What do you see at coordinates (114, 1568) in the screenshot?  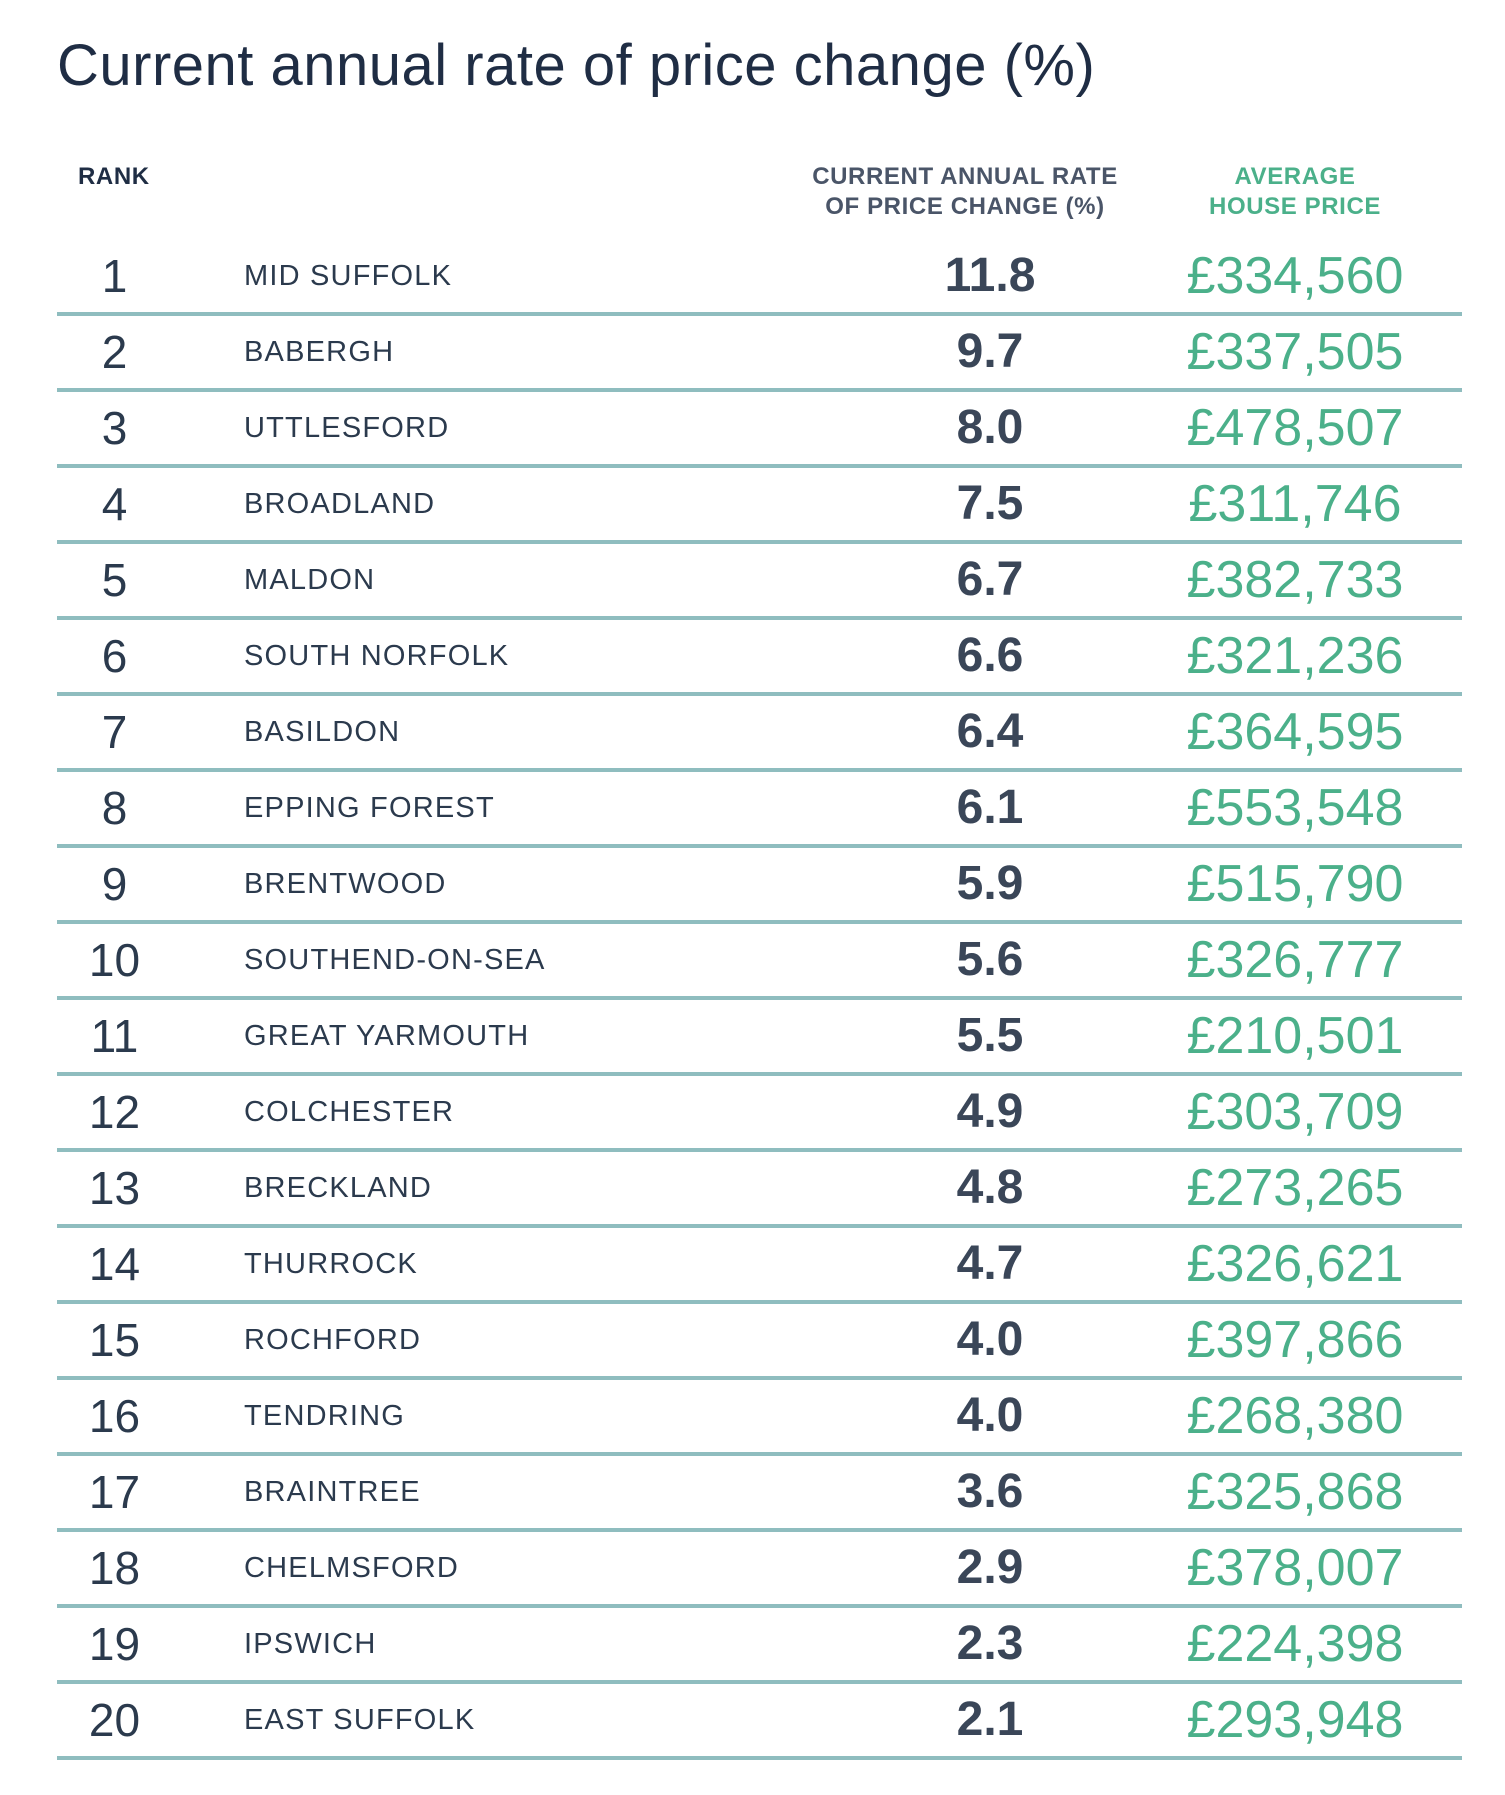 I see `rank-cell: 18` at bounding box center [114, 1568].